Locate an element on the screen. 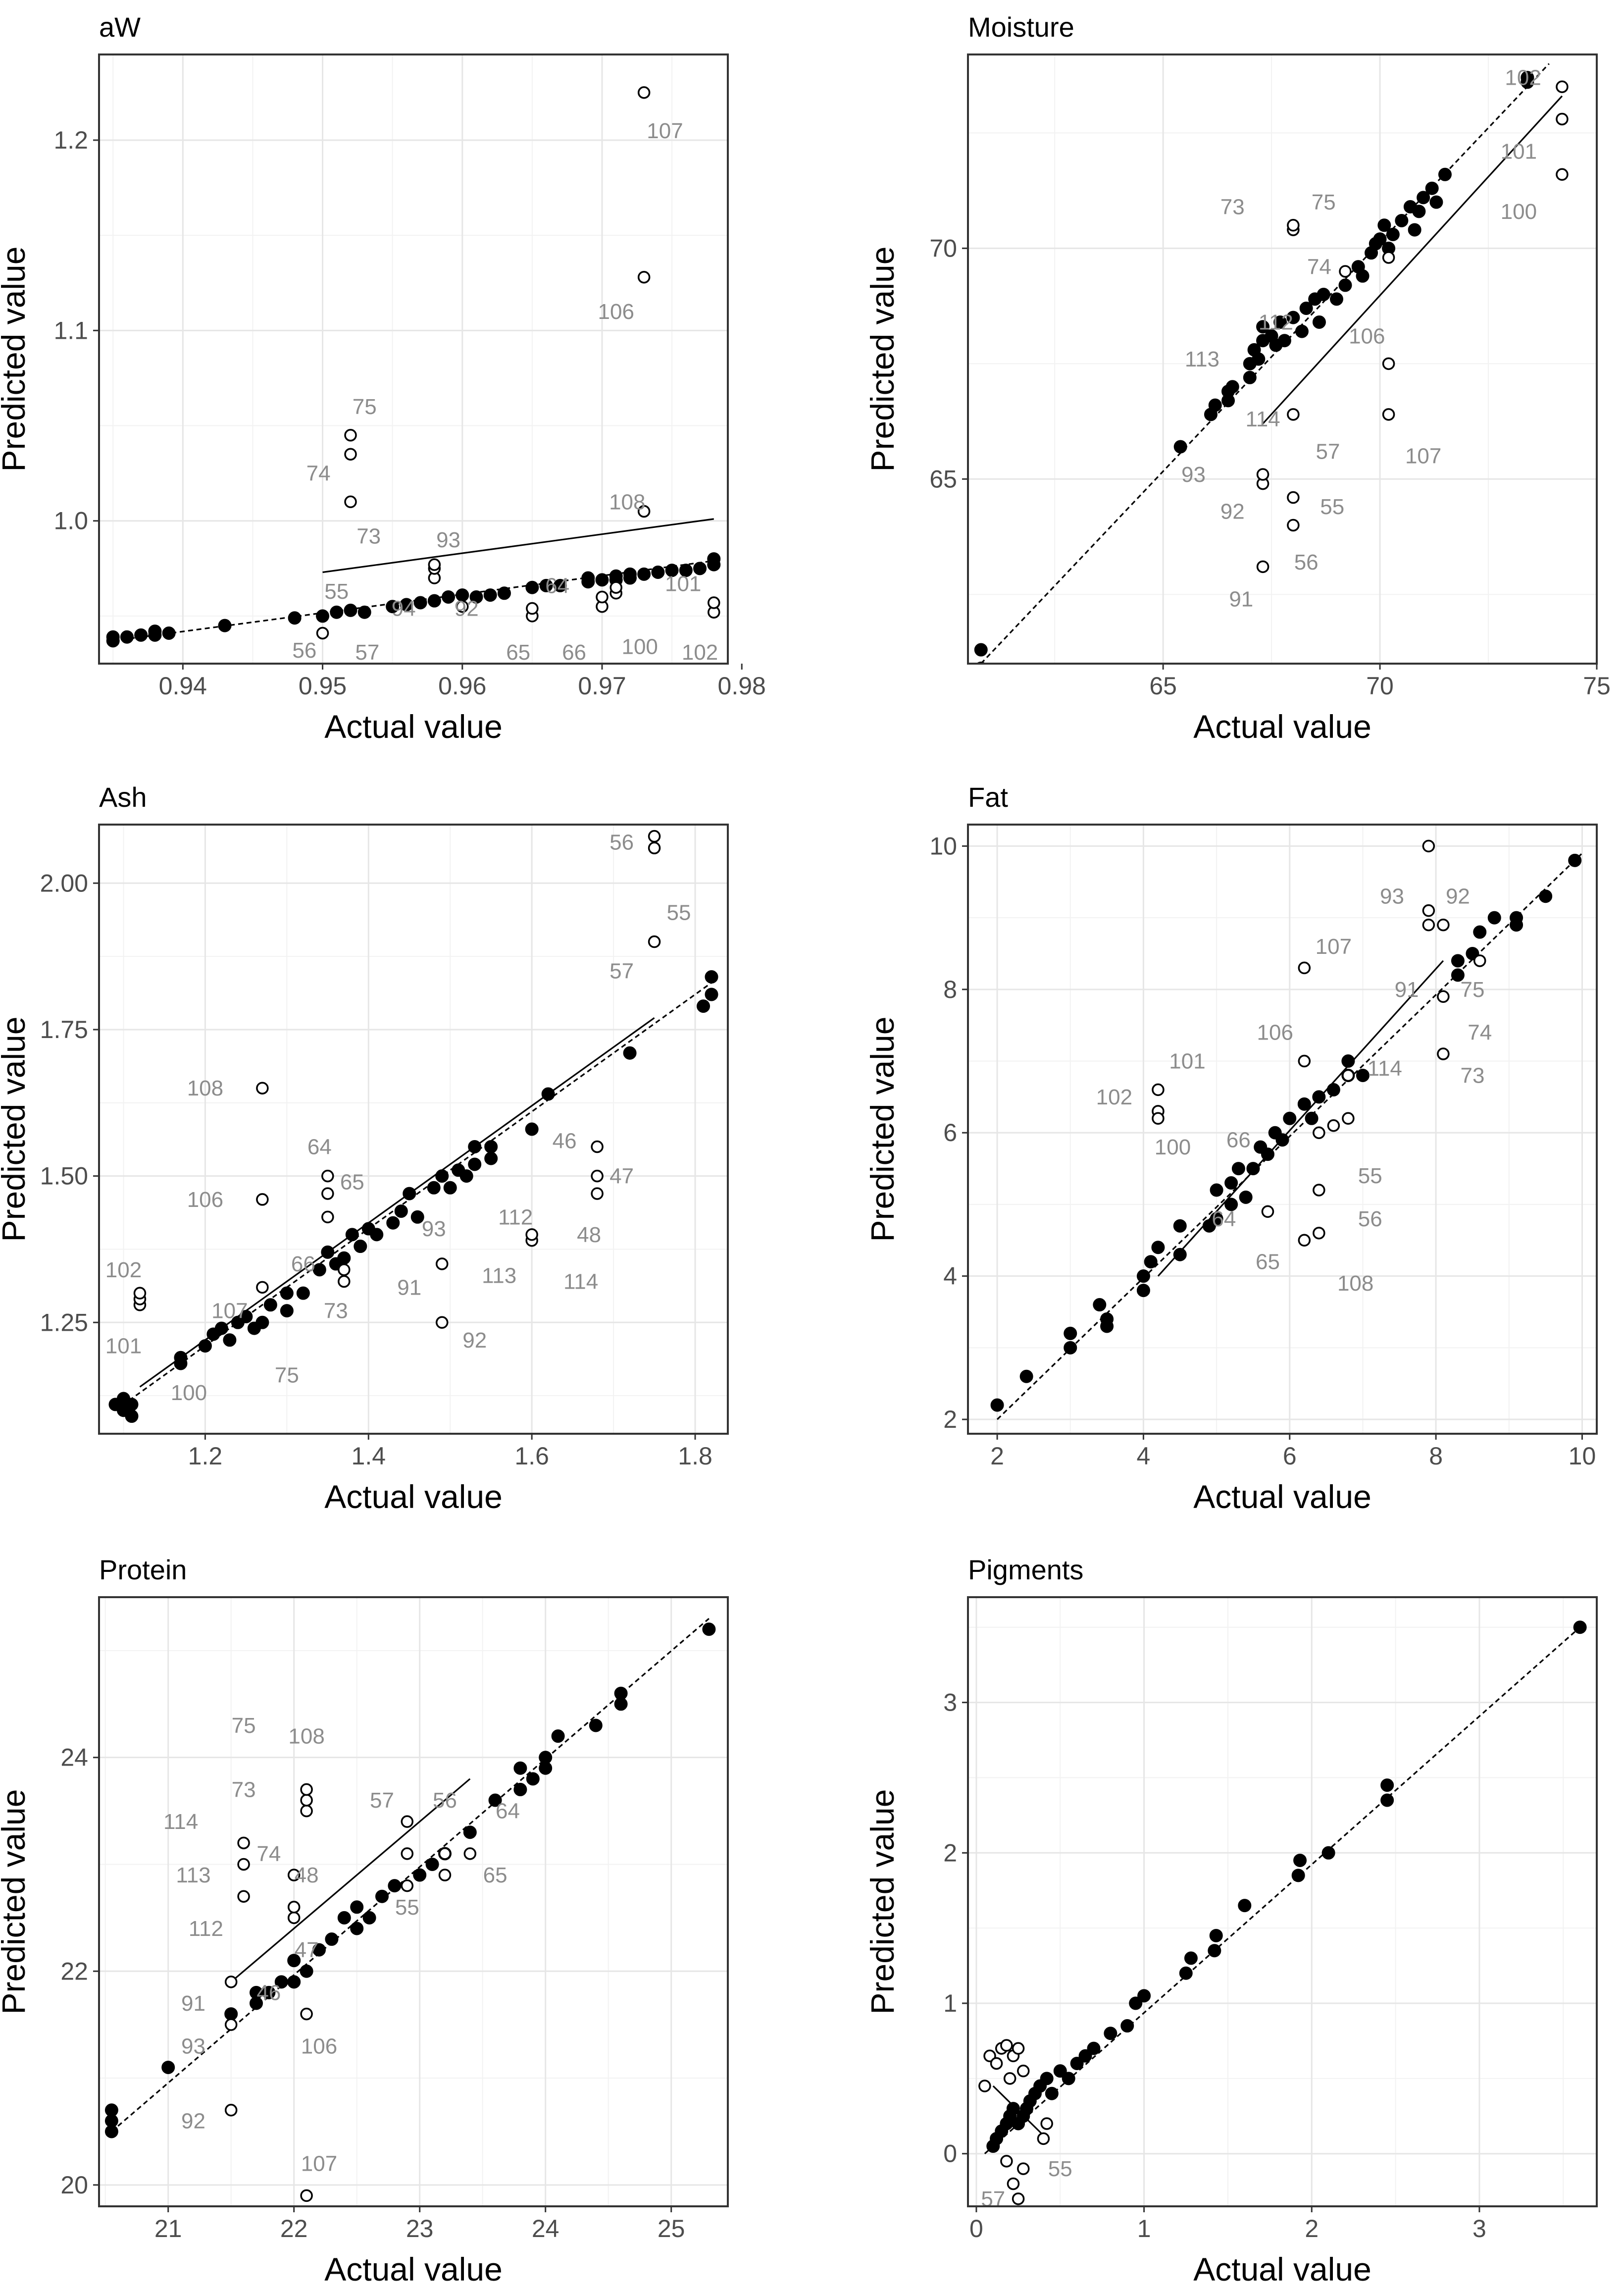 This screenshot has height=2292, width=1624. protein-point-label: 56 is located at coordinates (445, 1800).